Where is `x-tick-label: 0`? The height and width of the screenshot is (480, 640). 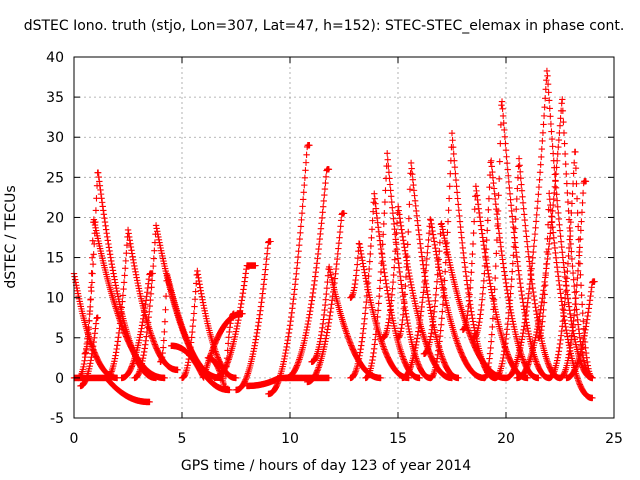 x-tick-label: 0 is located at coordinates (74, 439).